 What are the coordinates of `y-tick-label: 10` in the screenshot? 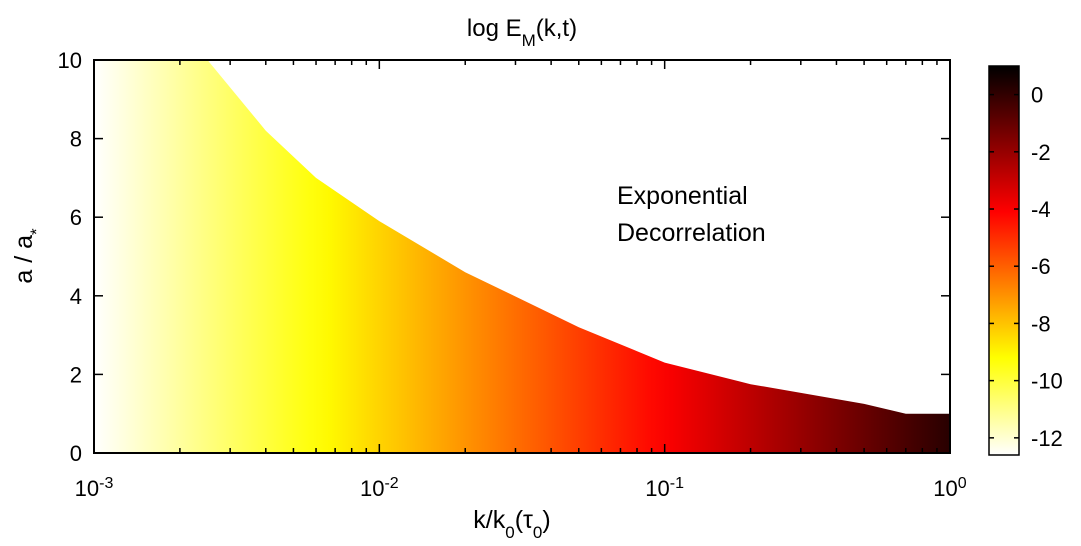 It's located at (70, 60).